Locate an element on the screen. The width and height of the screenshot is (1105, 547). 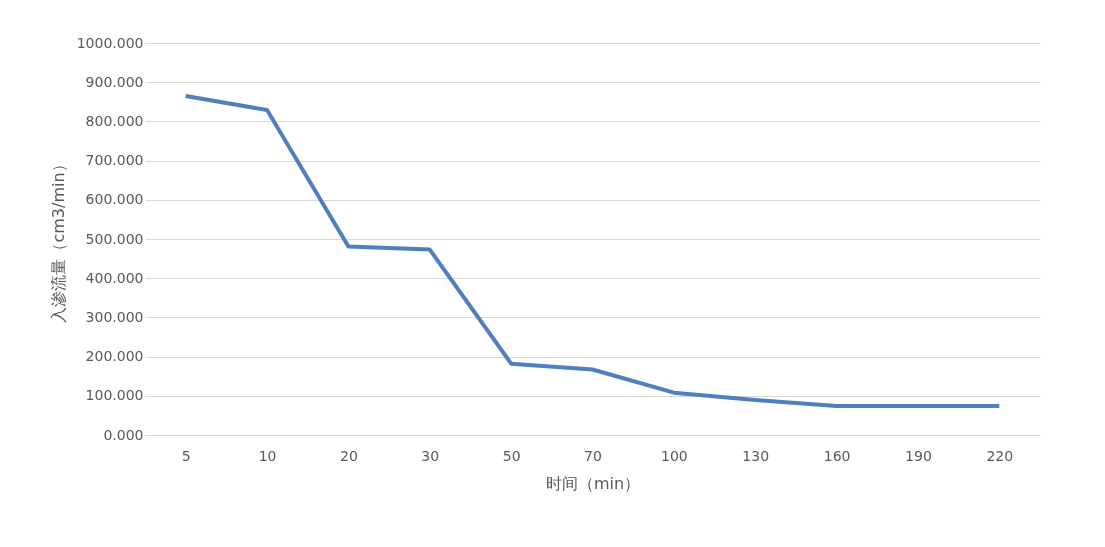
x-tick-label: 5 is located at coordinates (186, 455).